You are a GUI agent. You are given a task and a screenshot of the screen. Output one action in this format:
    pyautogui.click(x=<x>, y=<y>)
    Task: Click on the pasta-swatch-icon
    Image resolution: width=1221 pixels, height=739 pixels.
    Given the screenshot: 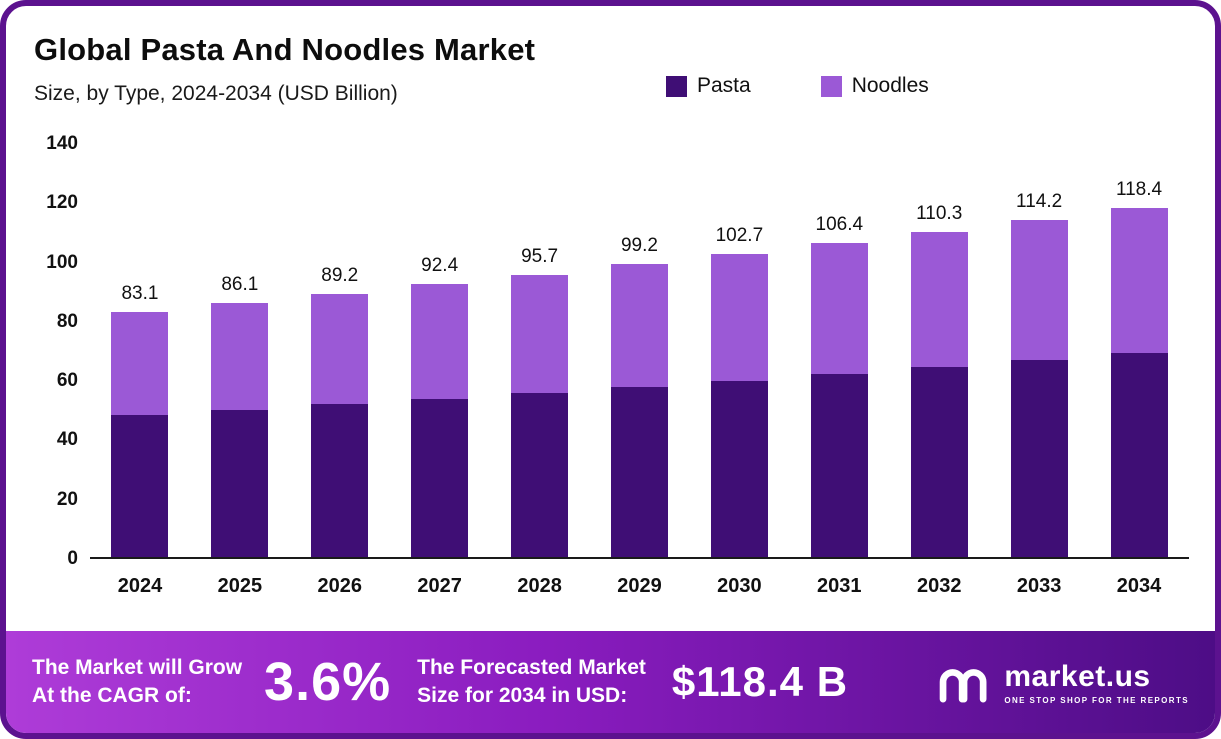 What is the action you would take?
    pyautogui.click(x=676, y=86)
    